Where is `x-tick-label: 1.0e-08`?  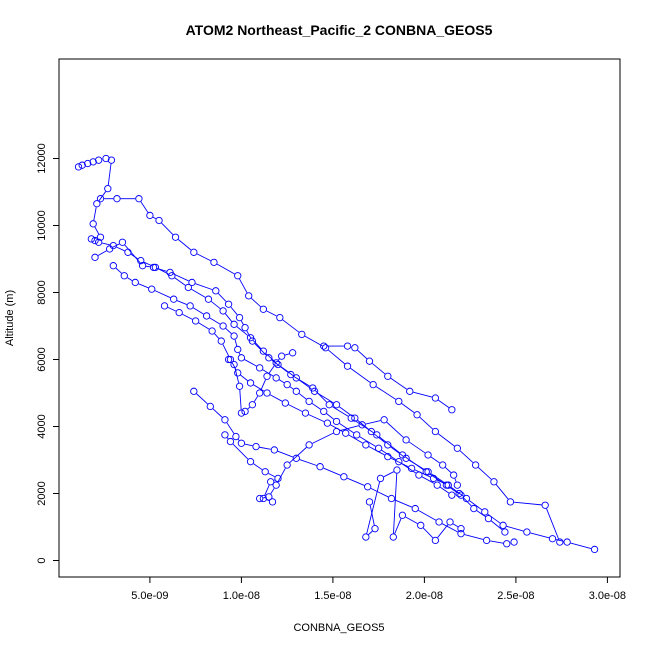
x-tick-label: 1.0e-08 is located at coordinates (241, 596).